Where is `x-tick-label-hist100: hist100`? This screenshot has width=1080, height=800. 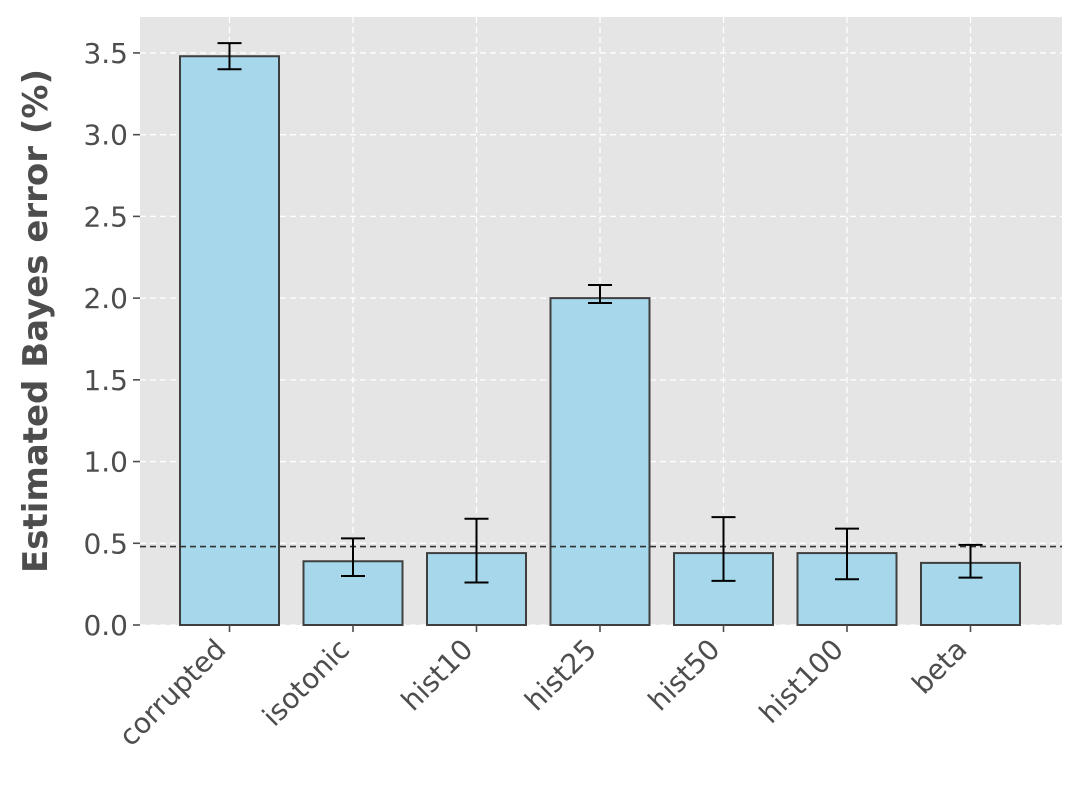
x-tick-label-hist100: hist100 is located at coordinates (801, 681).